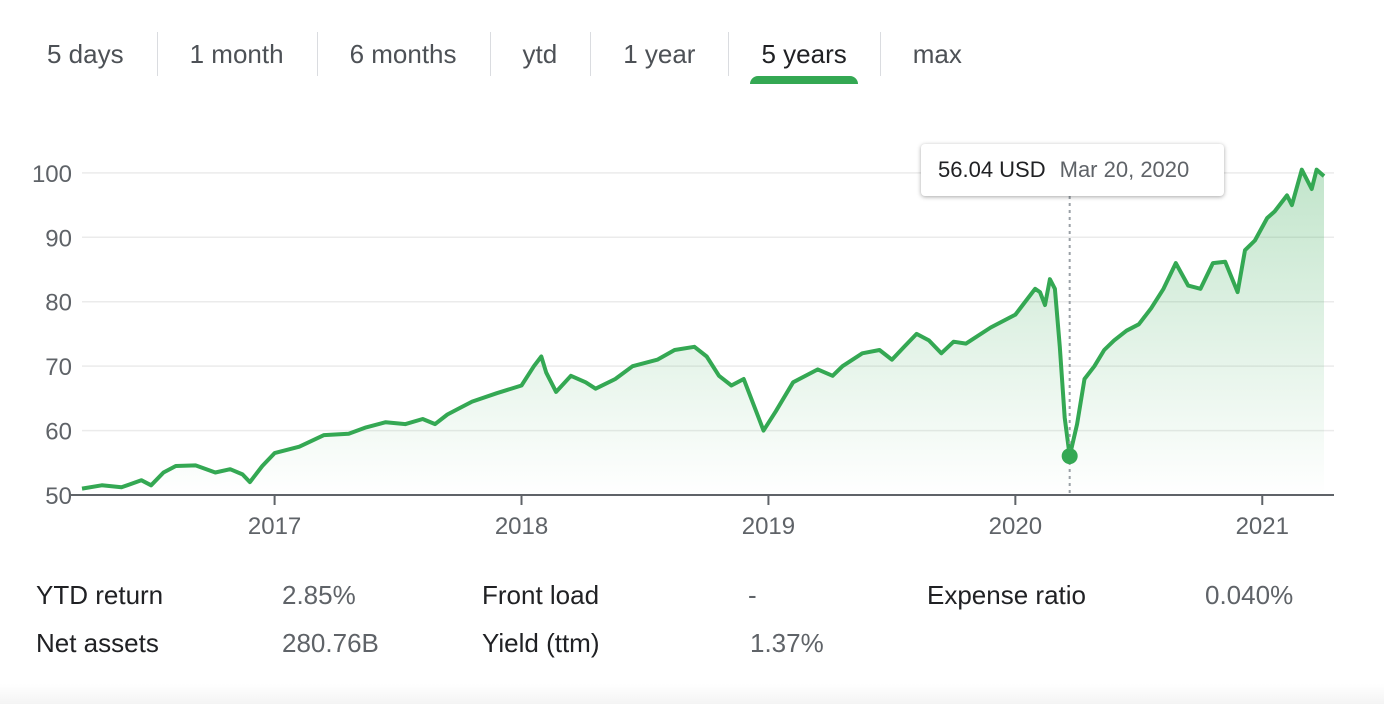 This screenshot has height=704, width=1384. I want to click on y-tick-label: 70, so click(58, 367).